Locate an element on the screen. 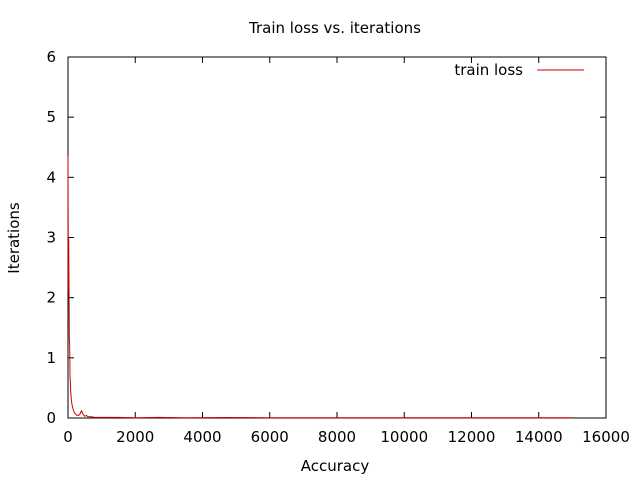 The image size is (640, 480). x-tick-label-8: 16000 is located at coordinates (606, 437).